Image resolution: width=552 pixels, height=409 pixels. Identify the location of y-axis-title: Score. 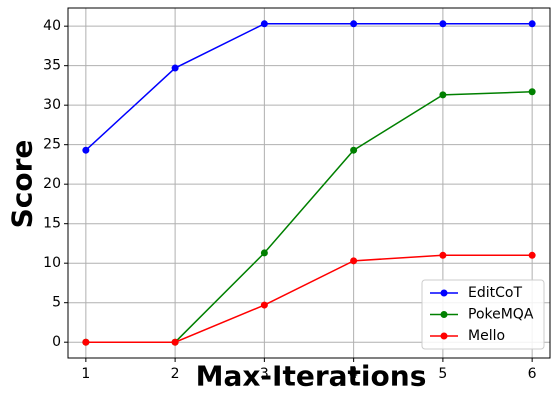
(22, 184).